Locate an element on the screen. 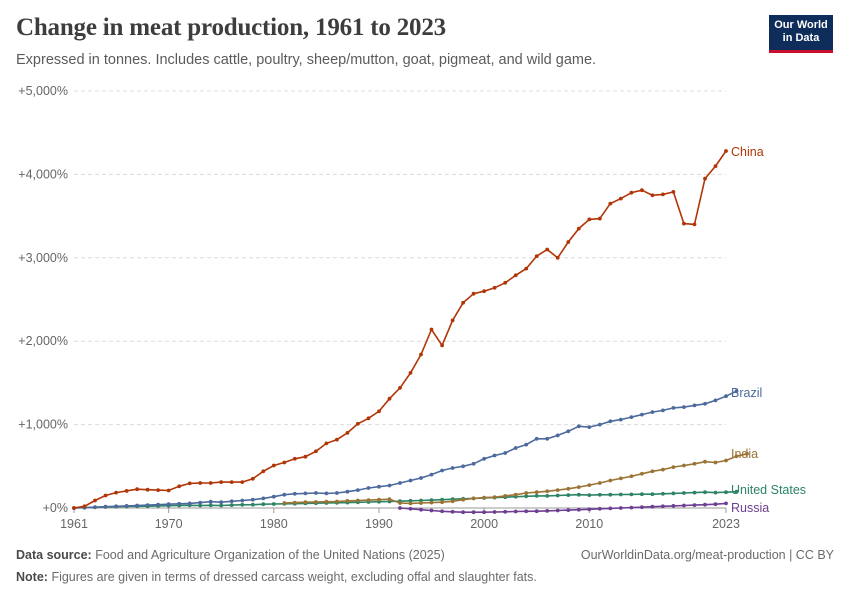 Image resolution: width=850 pixels, height=600 pixels. x-tick-label: 1970 is located at coordinates (169, 524).